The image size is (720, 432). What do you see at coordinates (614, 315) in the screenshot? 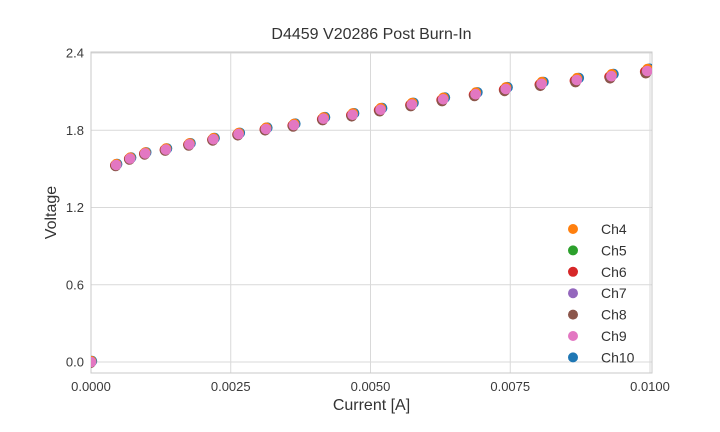
I see `legend-label-ch8: Ch8` at bounding box center [614, 315].